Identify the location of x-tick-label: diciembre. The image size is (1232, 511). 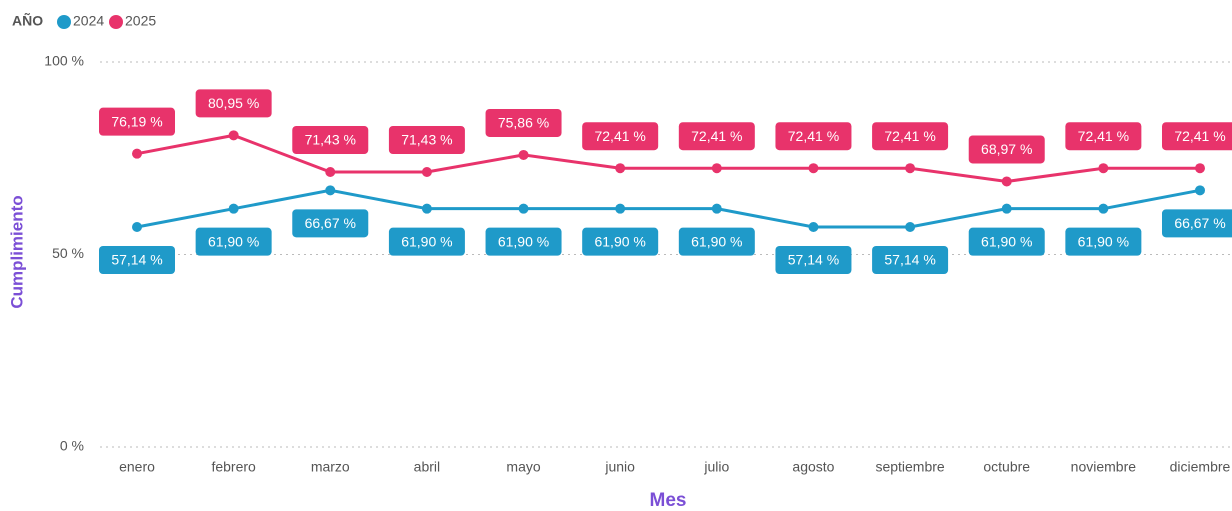
(1200, 467).